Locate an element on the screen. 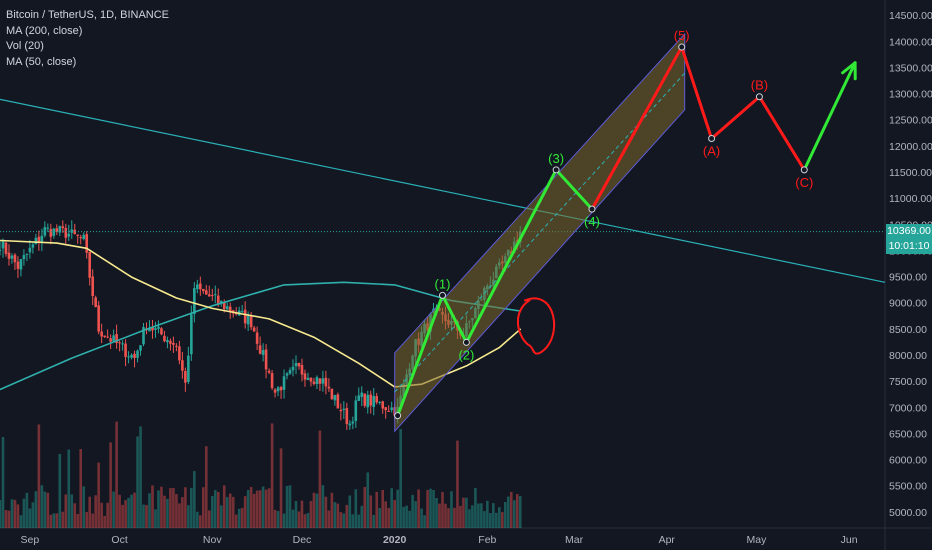 This screenshot has height=550, width=932. wave-label: (A) is located at coordinates (711, 151).